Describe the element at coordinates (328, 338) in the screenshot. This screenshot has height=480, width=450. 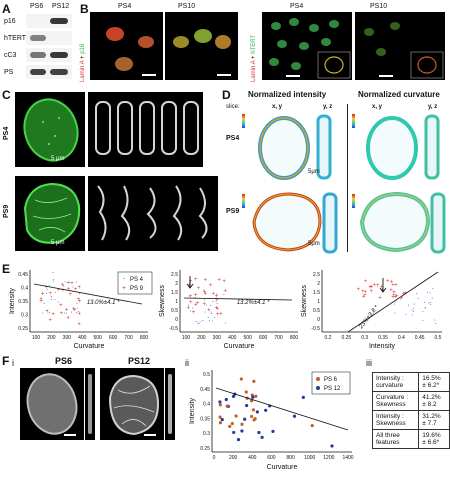
I see `x-tick-label: 0.2` at that location.